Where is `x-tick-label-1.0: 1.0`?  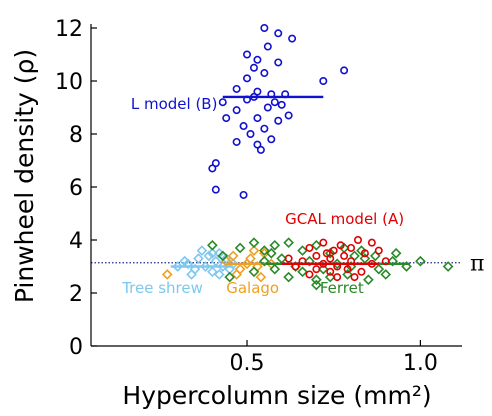
x-tick-label-1.0: 1.0 is located at coordinates (420, 363).